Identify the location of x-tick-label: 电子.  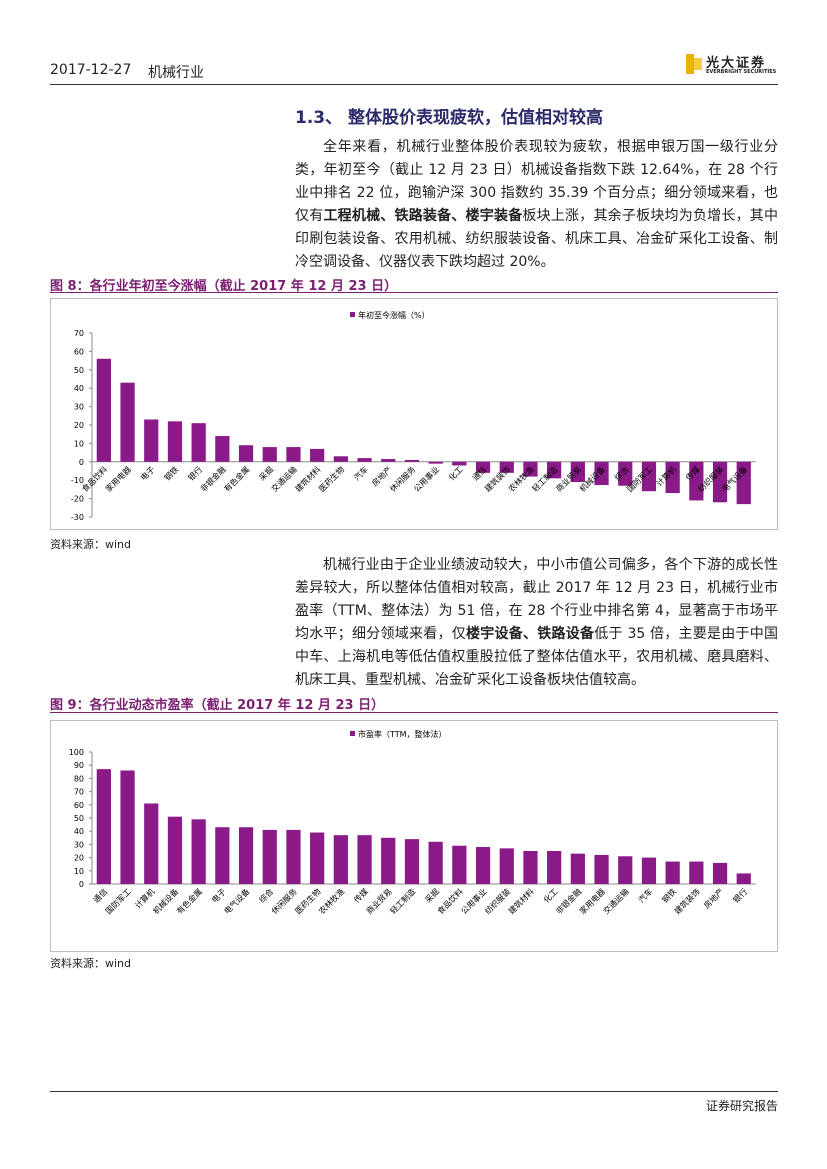
(218, 895).